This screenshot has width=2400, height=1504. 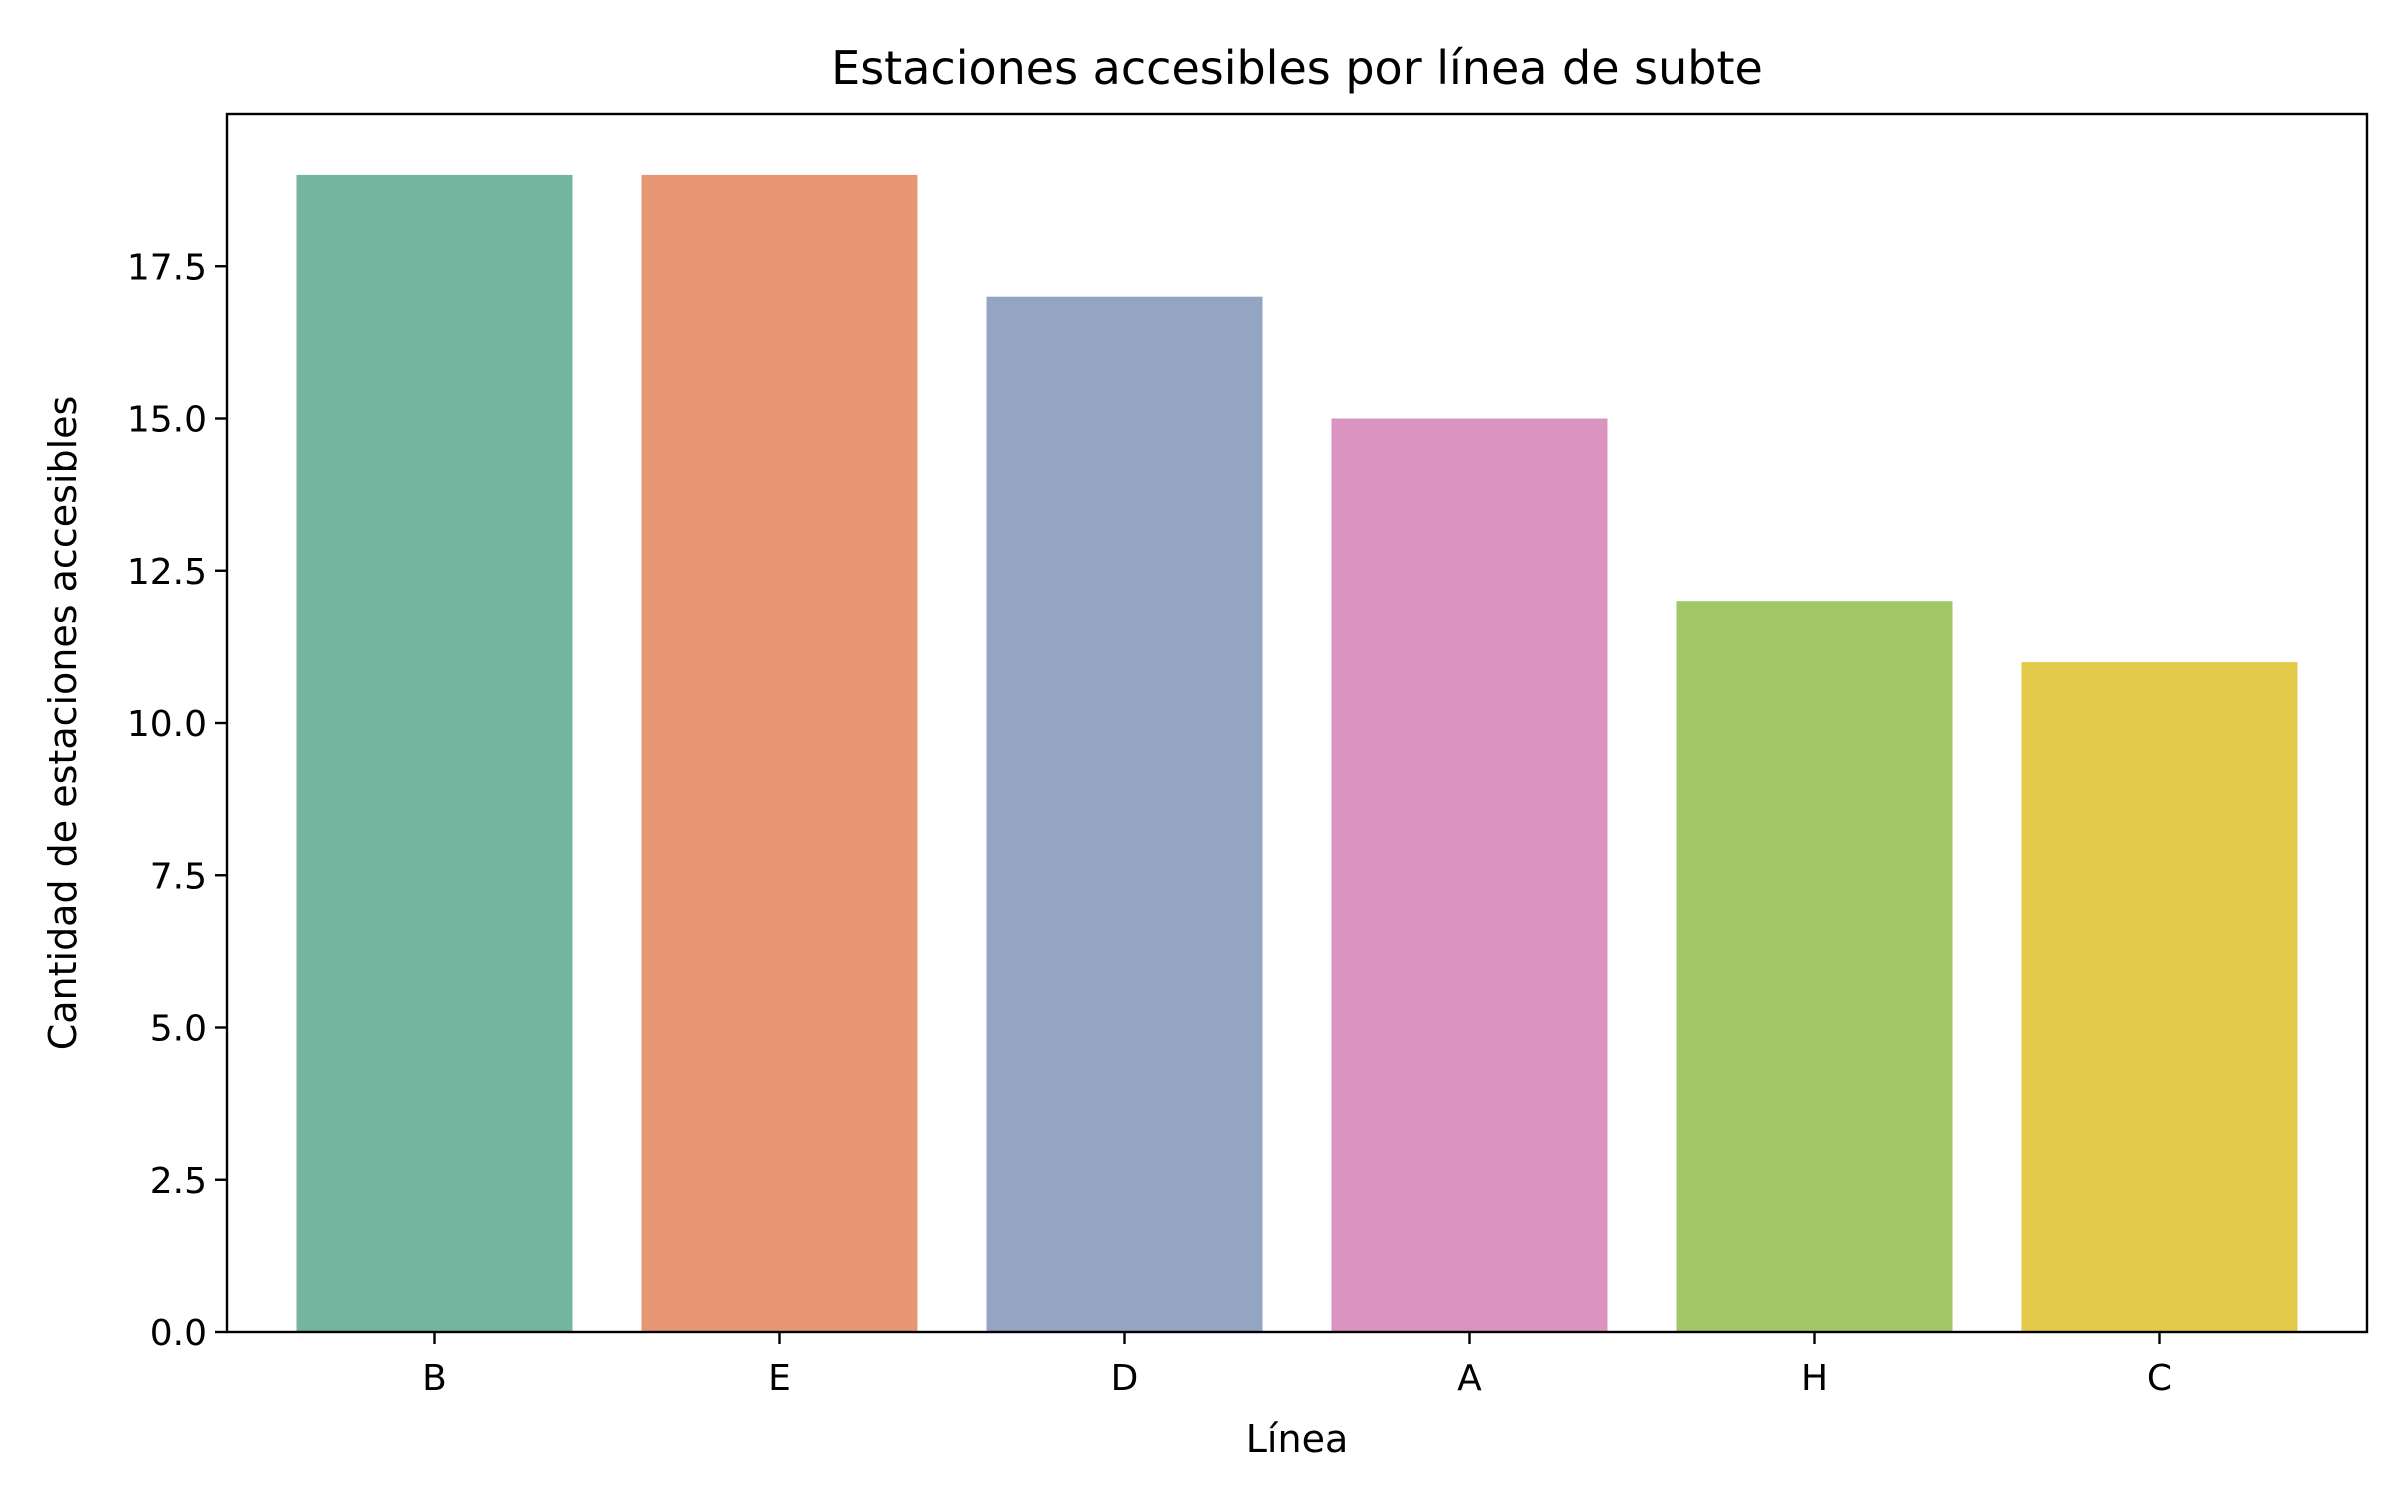 What do you see at coordinates (434, 1378) in the screenshot?
I see `x-tick-label: B` at bounding box center [434, 1378].